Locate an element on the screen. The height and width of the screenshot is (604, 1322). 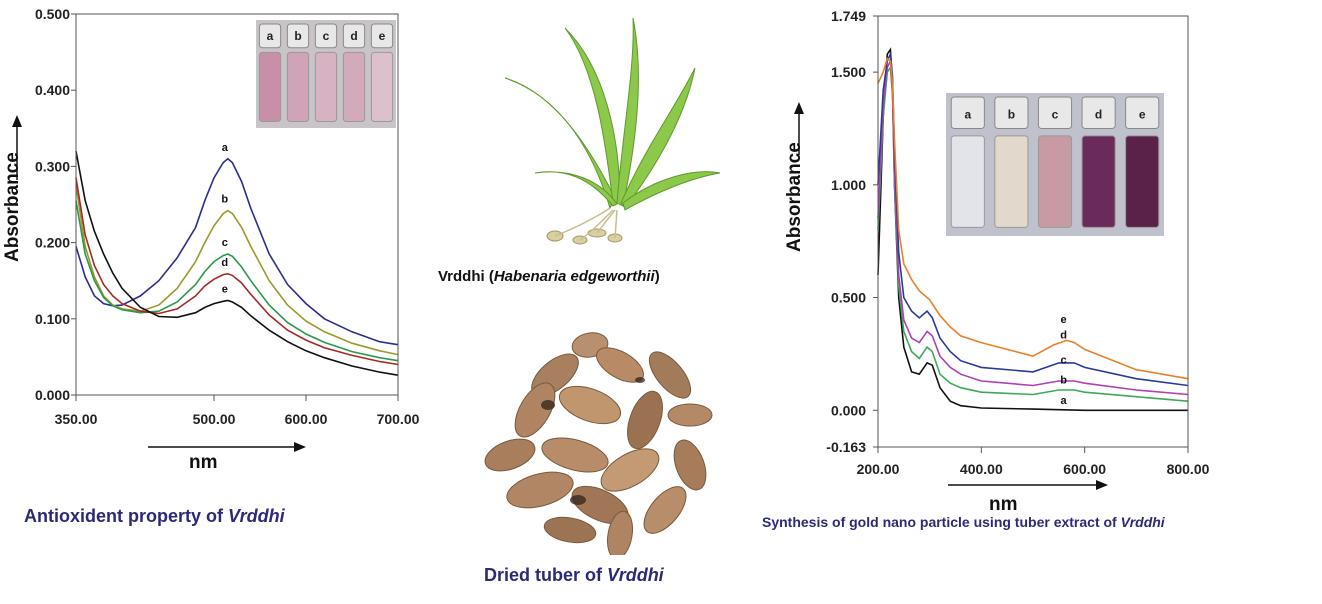
x-tick-label: 350.00 is located at coordinates (76, 419).